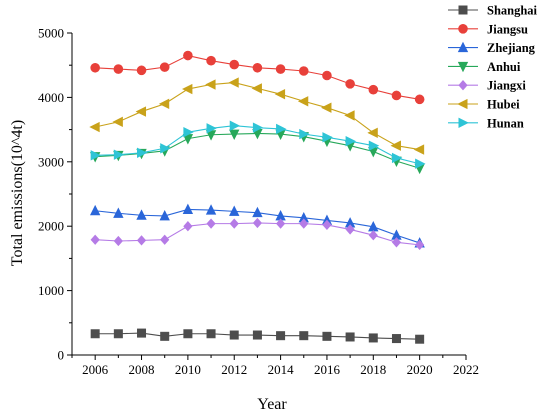  What do you see at coordinates (51, 161) in the screenshot?
I see `y-tick-label: 3000` at bounding box center [51, 161].